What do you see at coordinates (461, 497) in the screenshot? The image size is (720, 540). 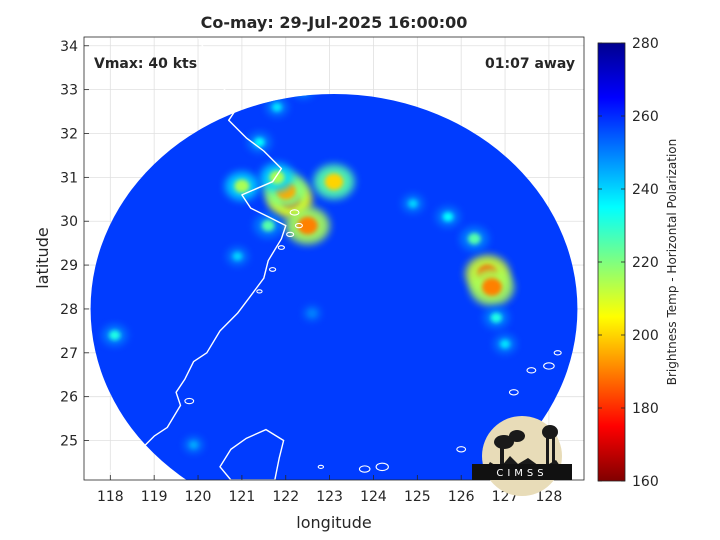 I see `x-tick-label: 126` at bounding box center [461, 497].